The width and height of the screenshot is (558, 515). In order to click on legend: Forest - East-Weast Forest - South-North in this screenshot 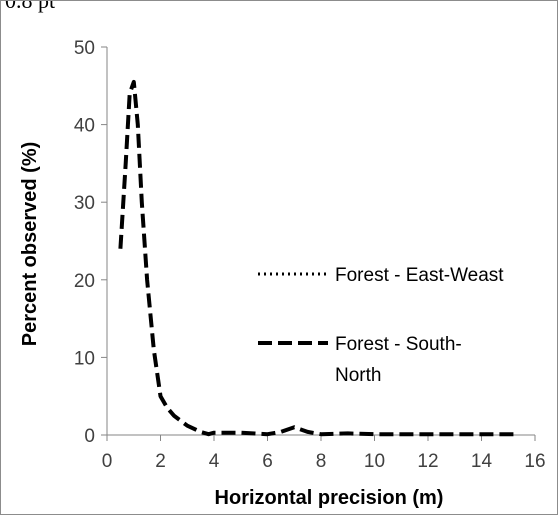, I will do `click(381, 325)`.